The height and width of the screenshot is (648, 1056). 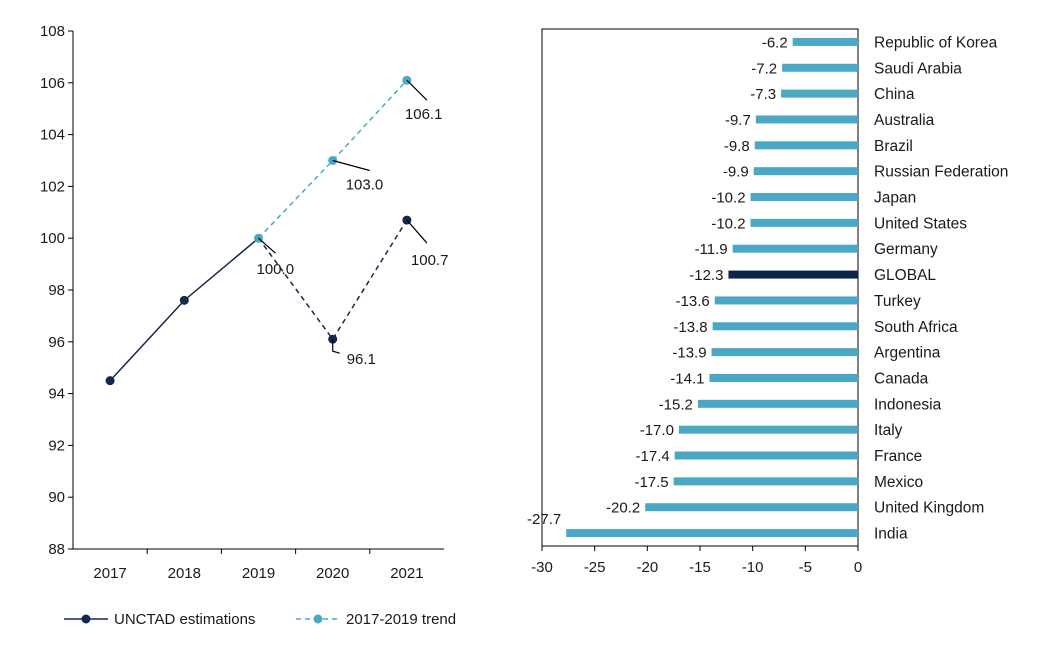 I want to click on bar-value-label: -14.1, so click(x=687, y=378).